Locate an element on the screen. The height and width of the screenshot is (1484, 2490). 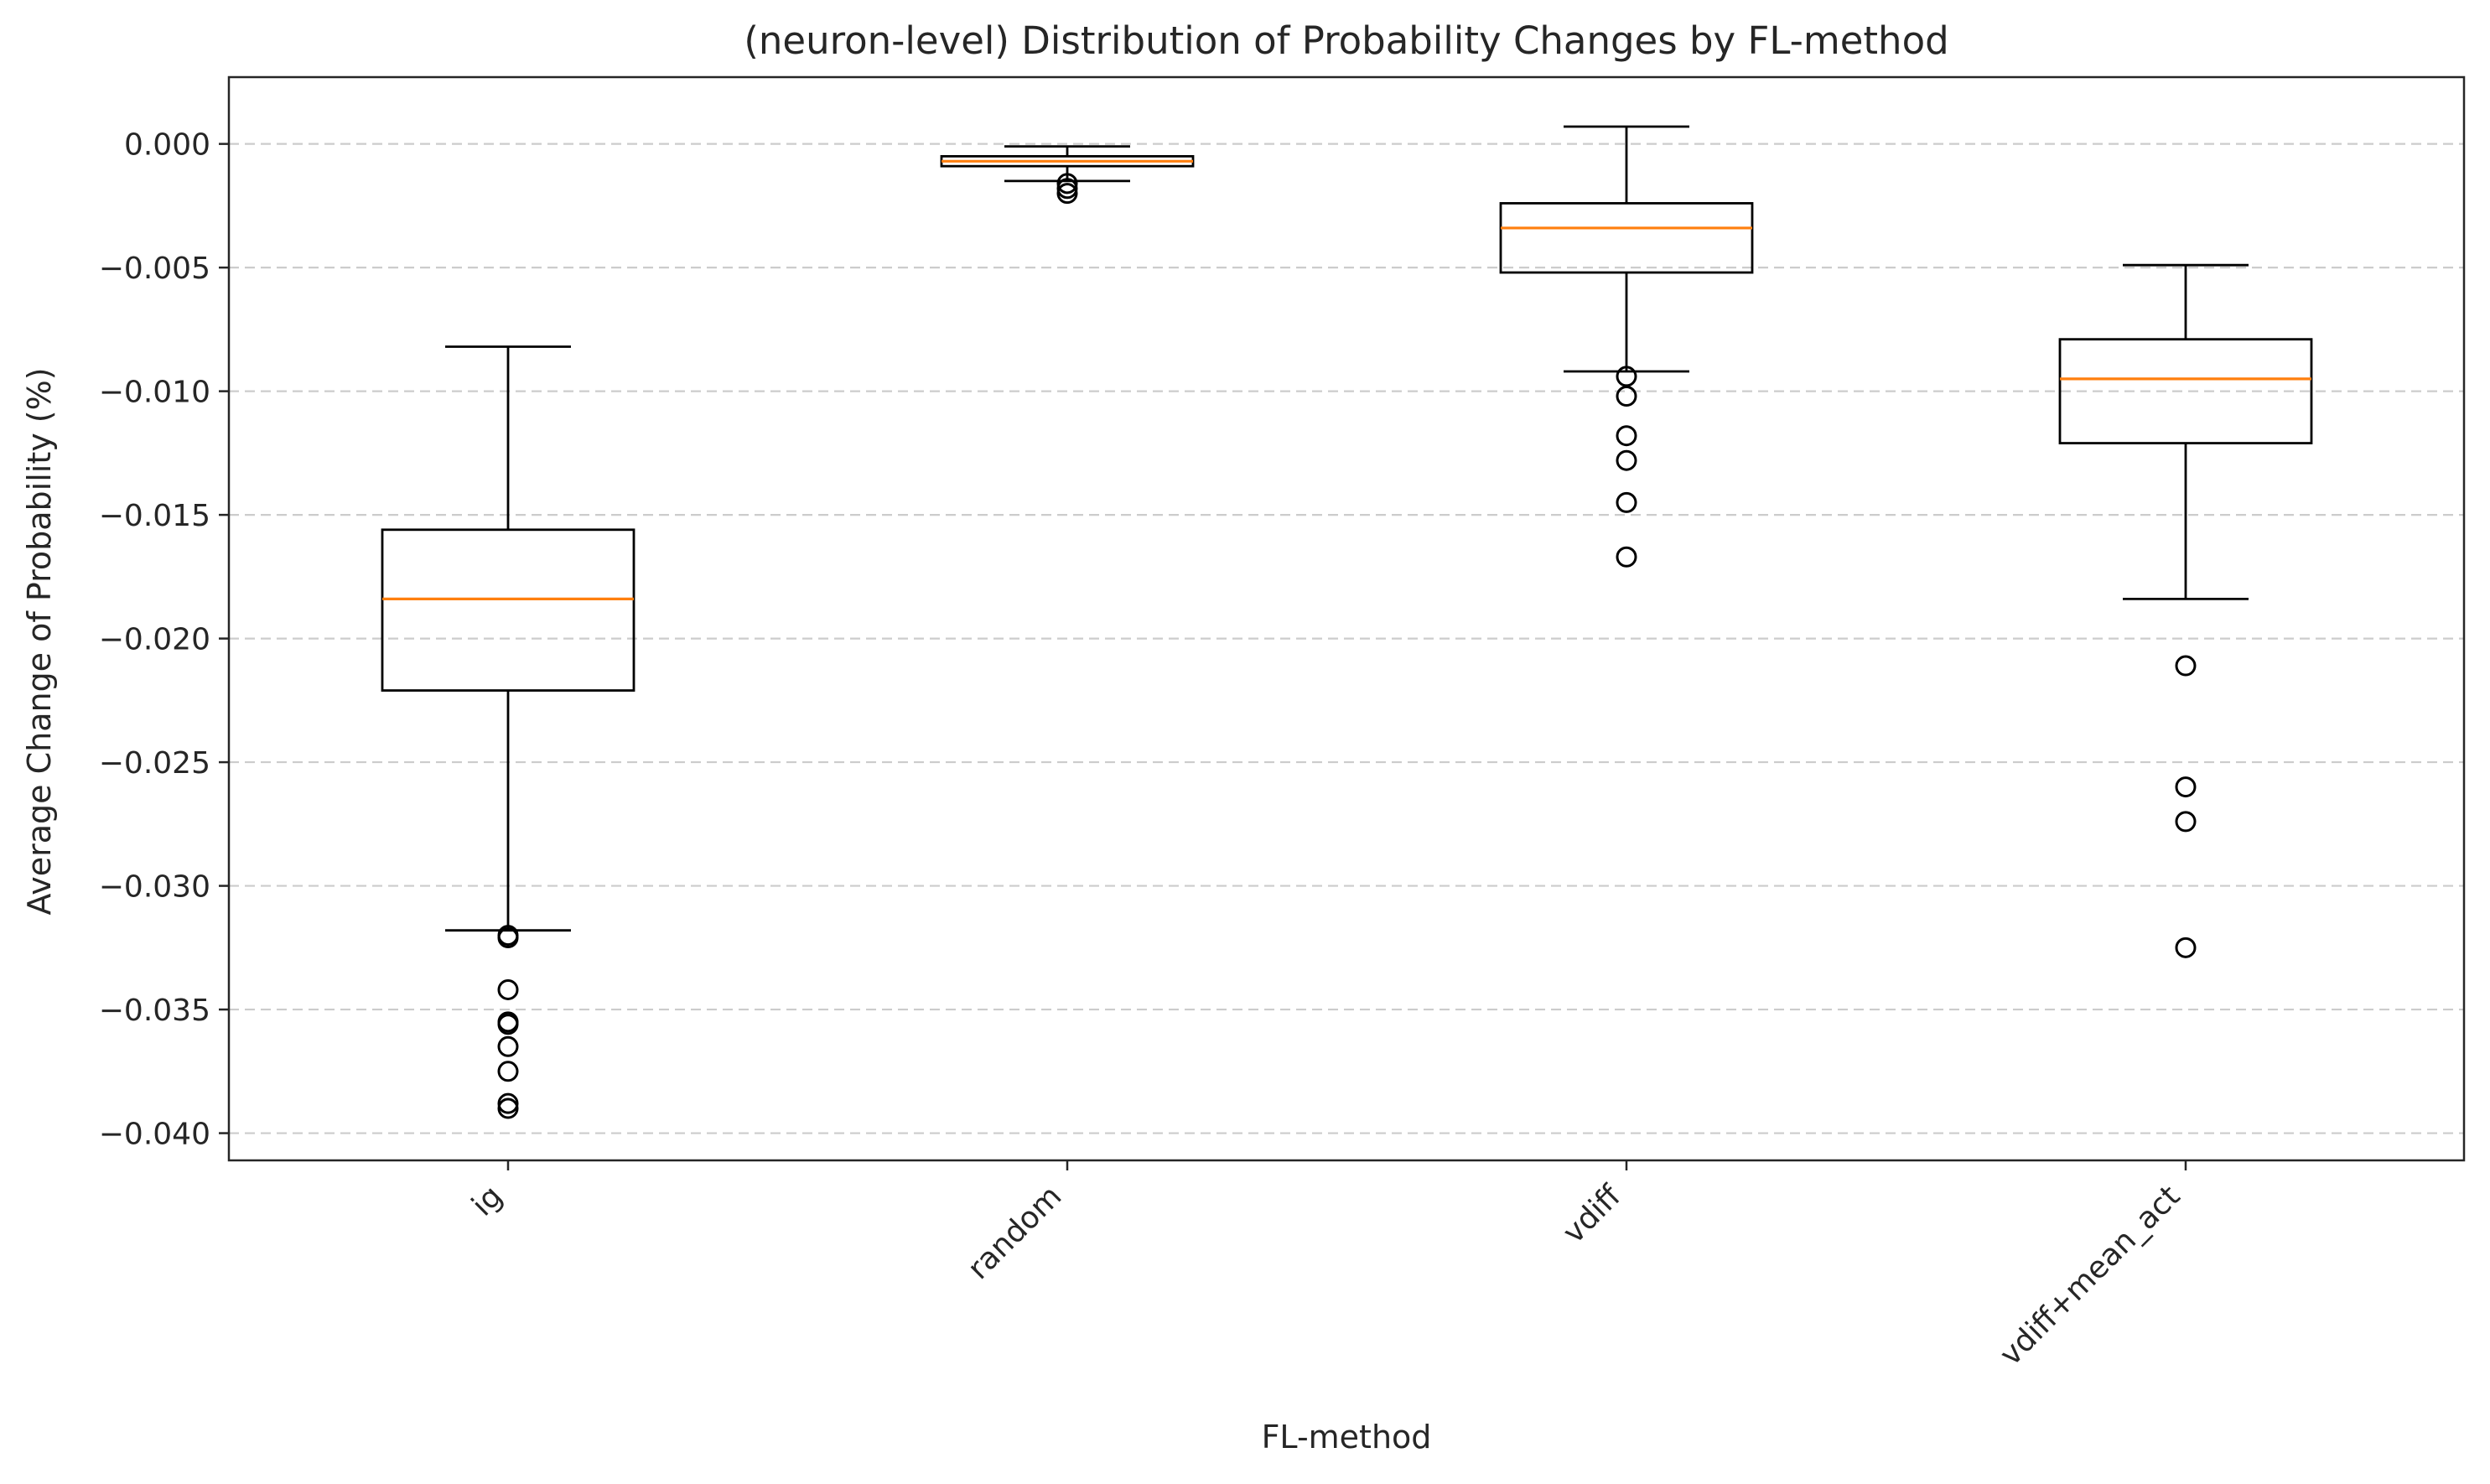
y-tick-label: −0.030 is located at coordinates (154, 887).